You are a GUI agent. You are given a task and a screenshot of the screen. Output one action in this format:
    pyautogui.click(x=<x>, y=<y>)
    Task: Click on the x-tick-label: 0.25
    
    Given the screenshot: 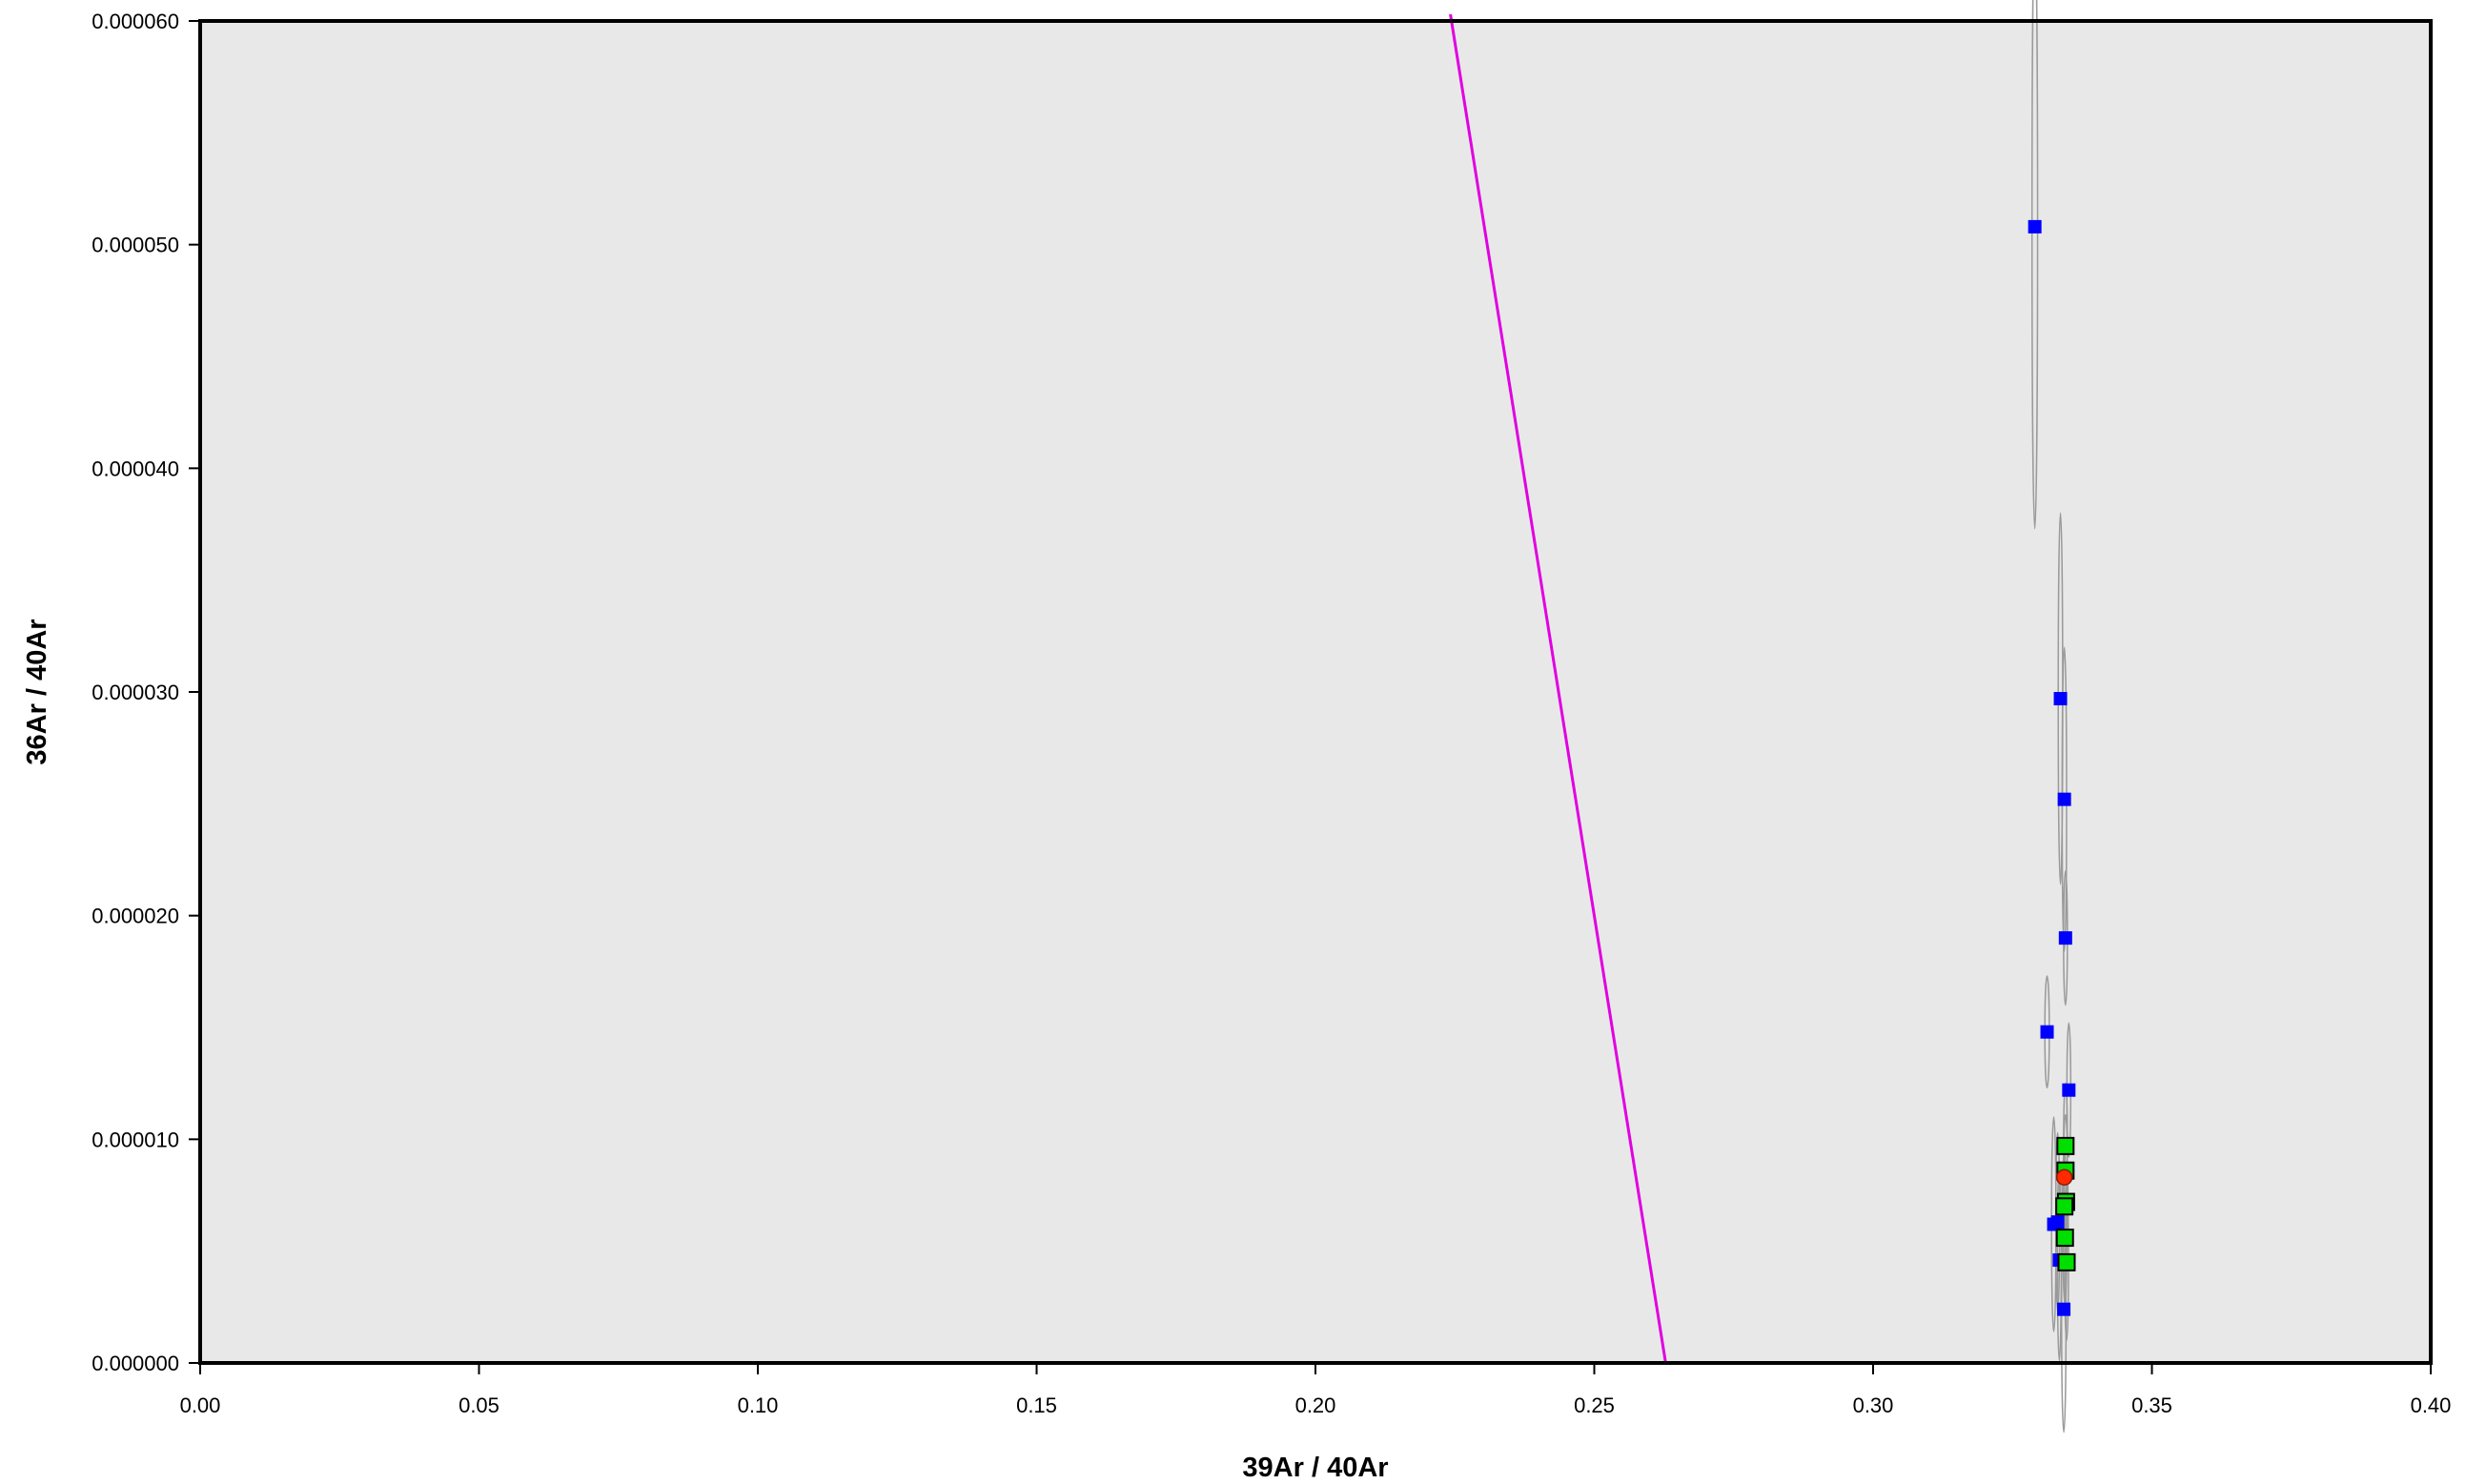 What is the action you would take?
    pyautogui.click(x=1594, y=1405)
    